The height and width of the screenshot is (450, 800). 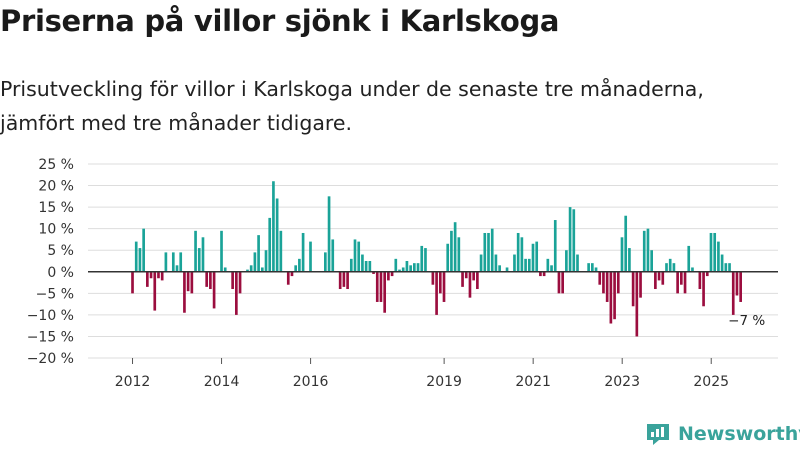 I want to click on y-tick-label: 5 %, so click(x=60, y=251).